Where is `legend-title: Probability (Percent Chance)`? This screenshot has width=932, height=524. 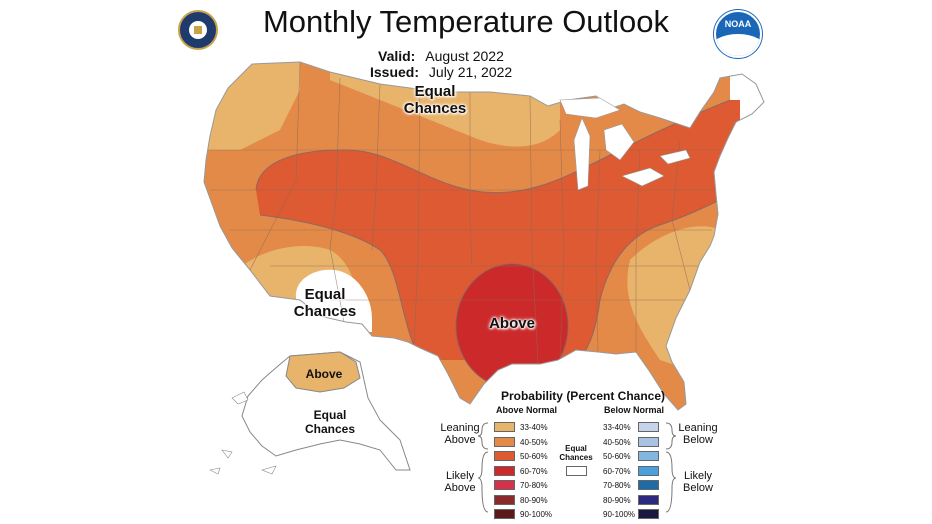
legend-title: Probability (Percent Chance) is located at coordinates (583, 396).